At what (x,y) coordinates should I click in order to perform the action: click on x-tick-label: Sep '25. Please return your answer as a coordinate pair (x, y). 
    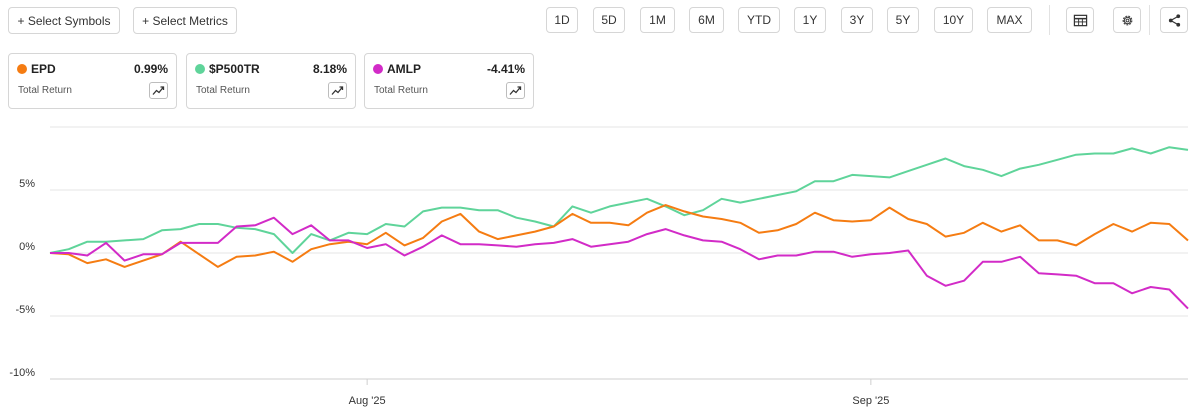
    Looking at the image, I should click on (870, 401).